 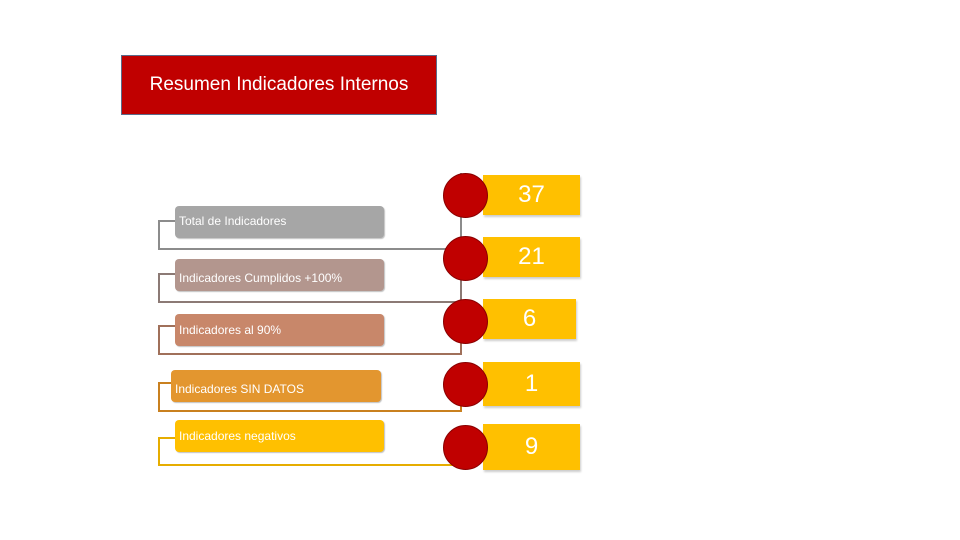 I want to click on value-total-text: 37, so click(x=531, y=194).